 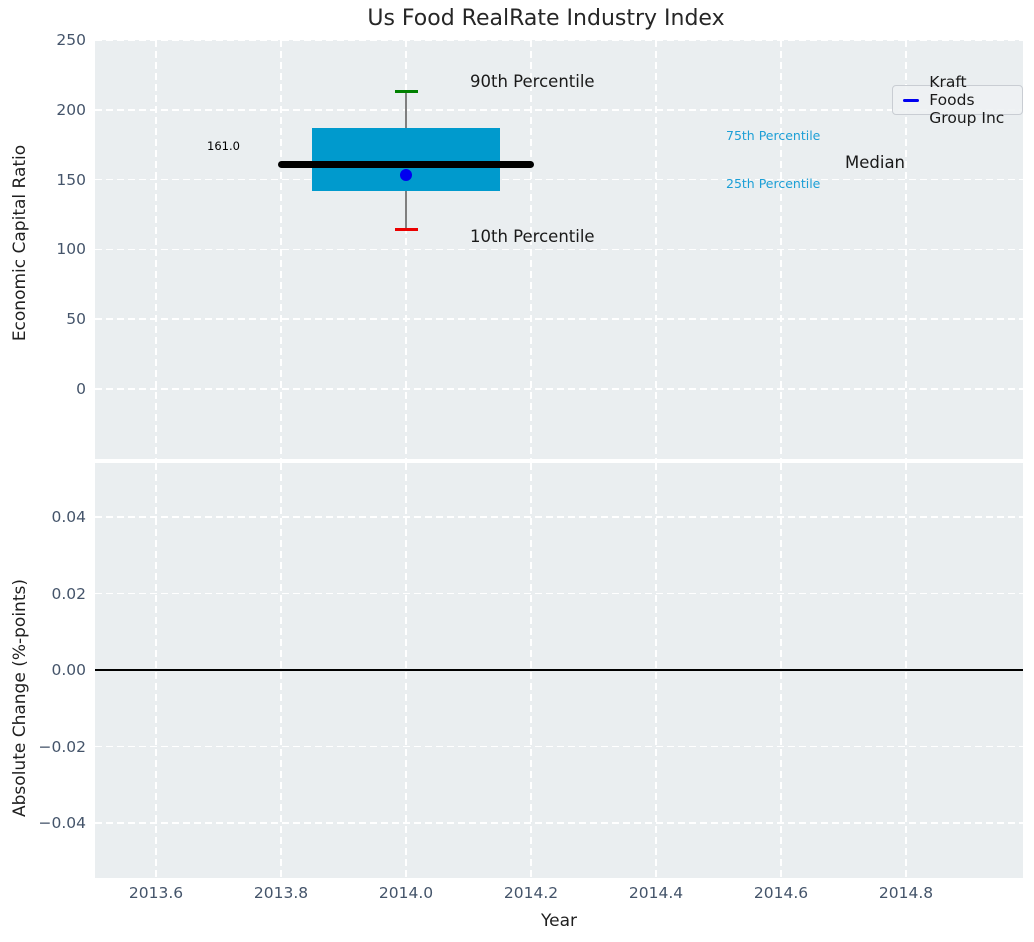 I want to click on x-tick-label: 2014.0, so click(x=406, y=893).